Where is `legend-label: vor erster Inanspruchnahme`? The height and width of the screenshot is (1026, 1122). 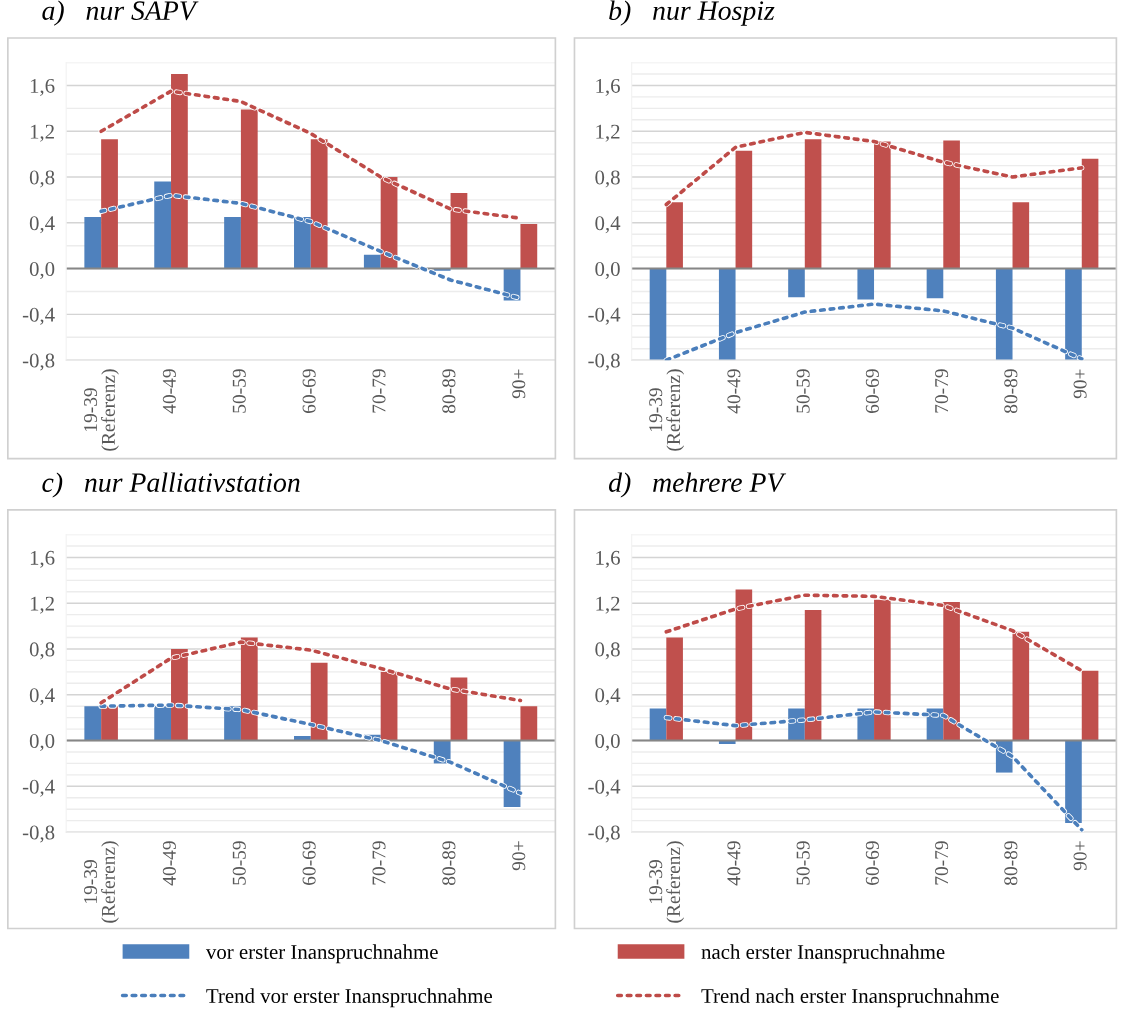 legend-label: vor erster Inanspruchnahme is located at coordinates (321, 954).